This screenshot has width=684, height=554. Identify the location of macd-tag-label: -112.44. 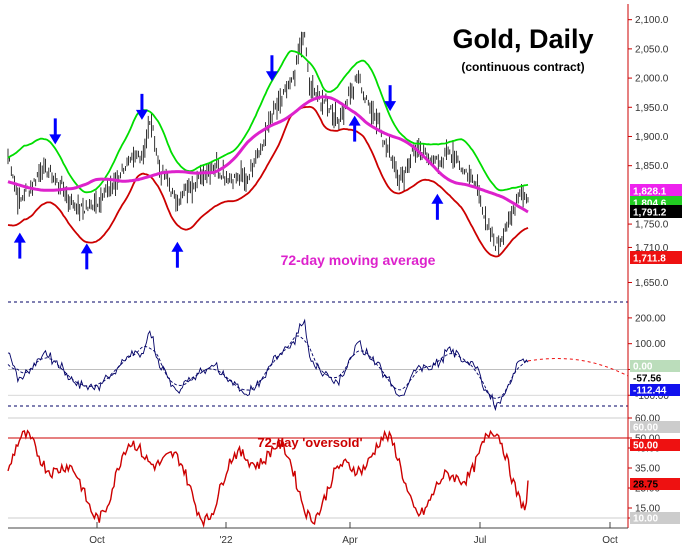
(650, 391).